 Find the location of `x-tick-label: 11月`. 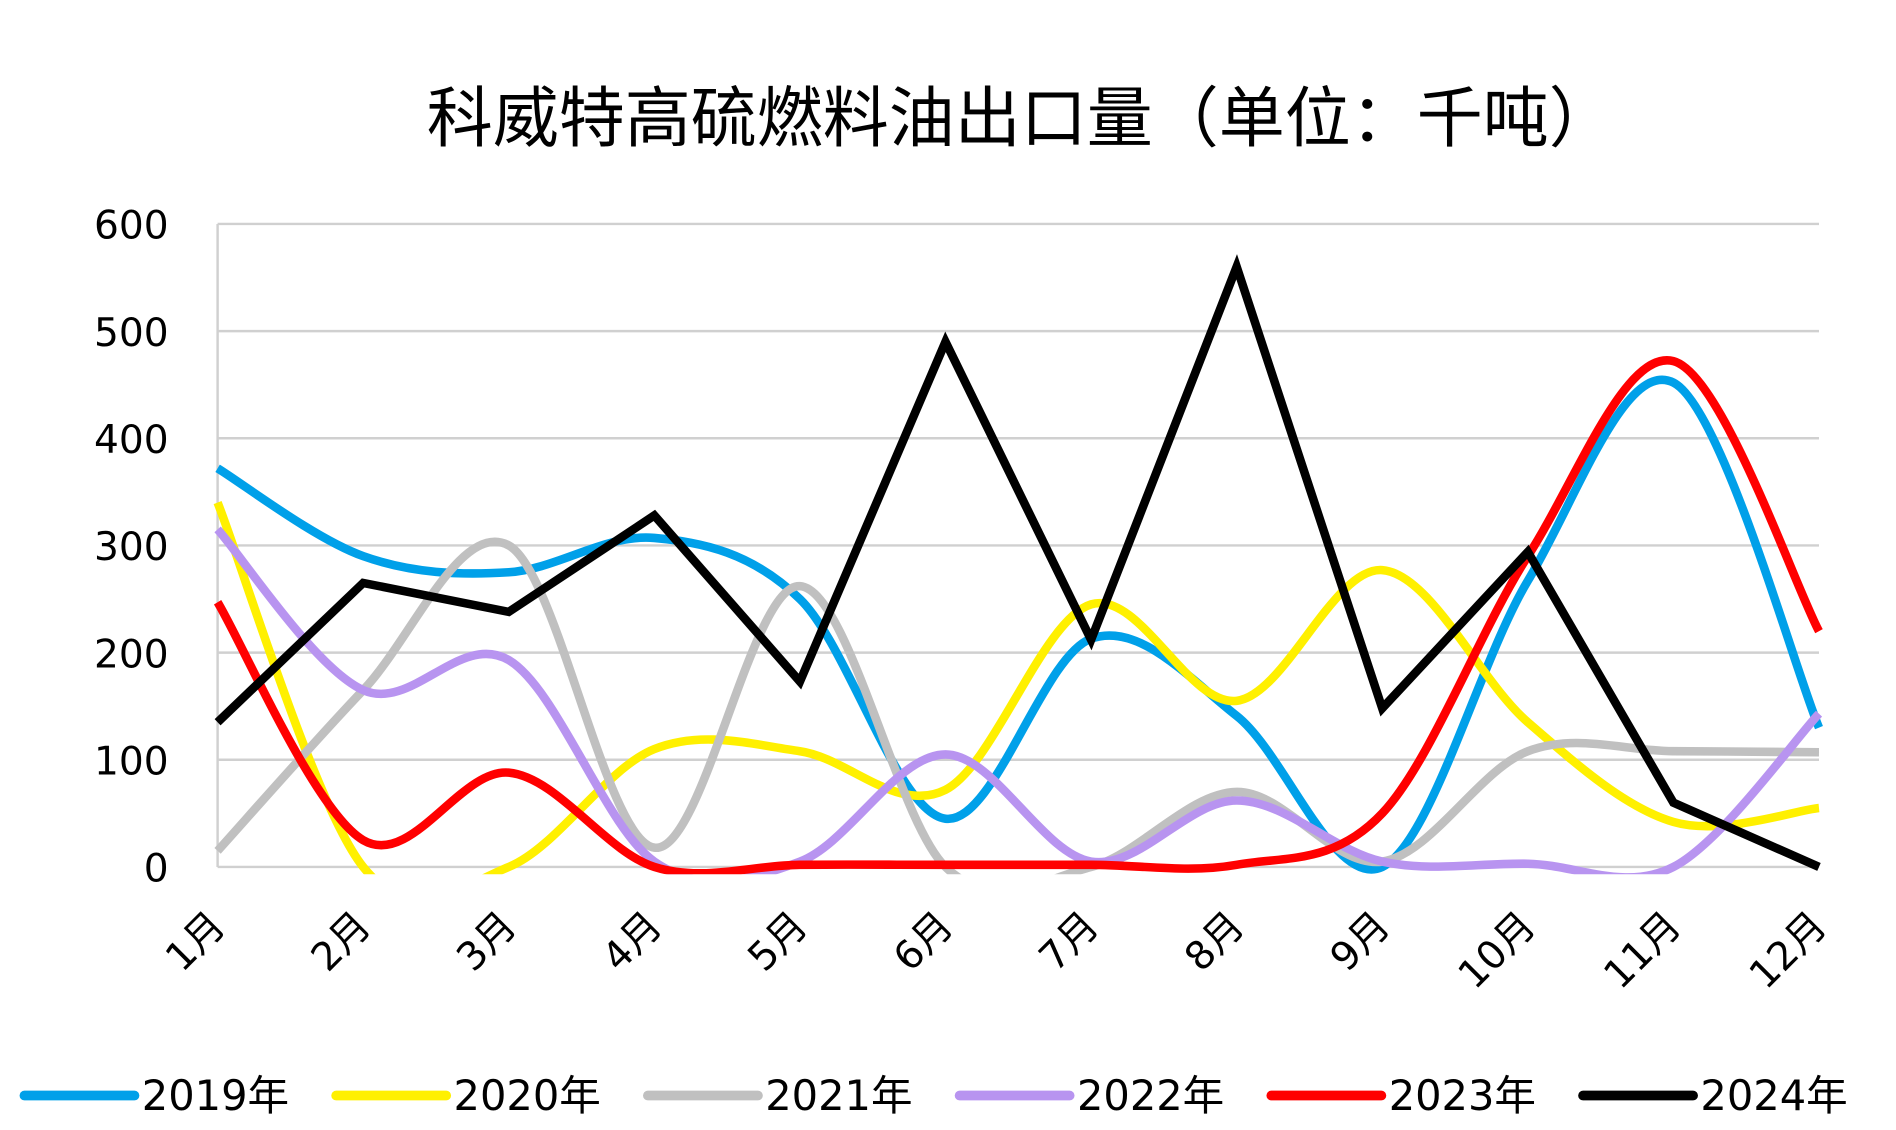

x-tick-label: 11月 is located at coordinates (1643, 950).